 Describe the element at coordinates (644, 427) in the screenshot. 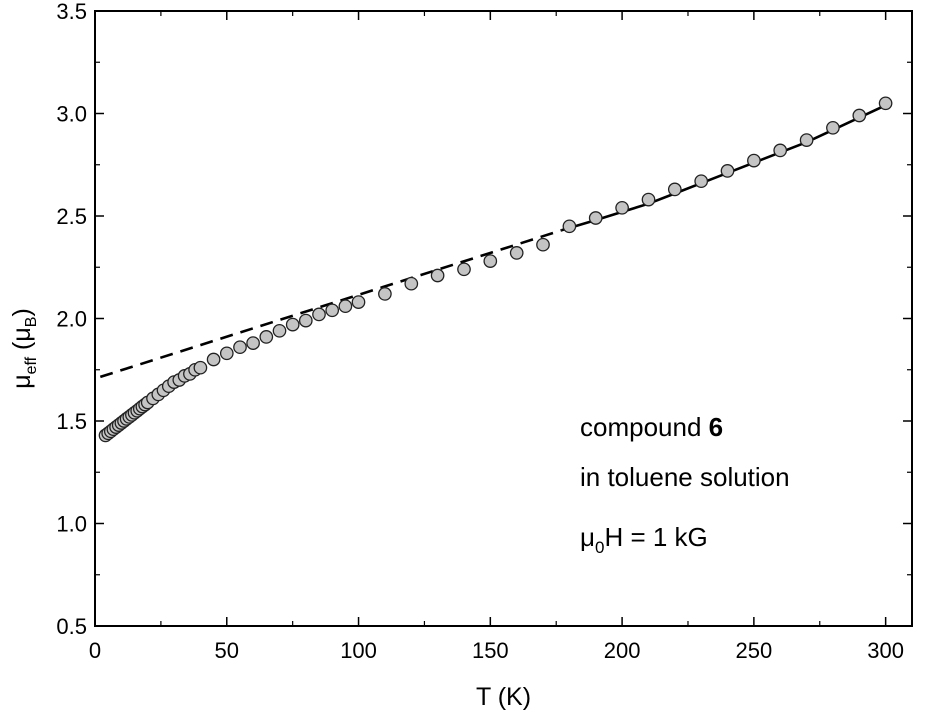

I see `annotation-compound-text: compound` at that location.